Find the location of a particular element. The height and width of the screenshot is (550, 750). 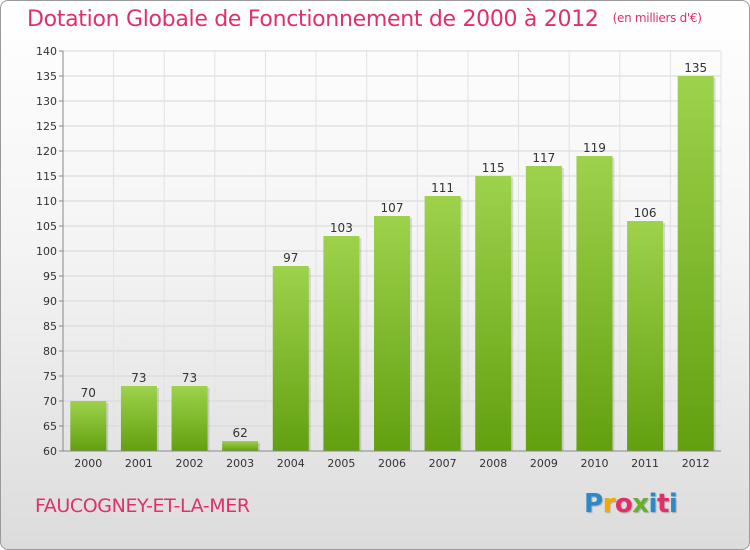

value-label: 70 is located at coordinates (88, 393).